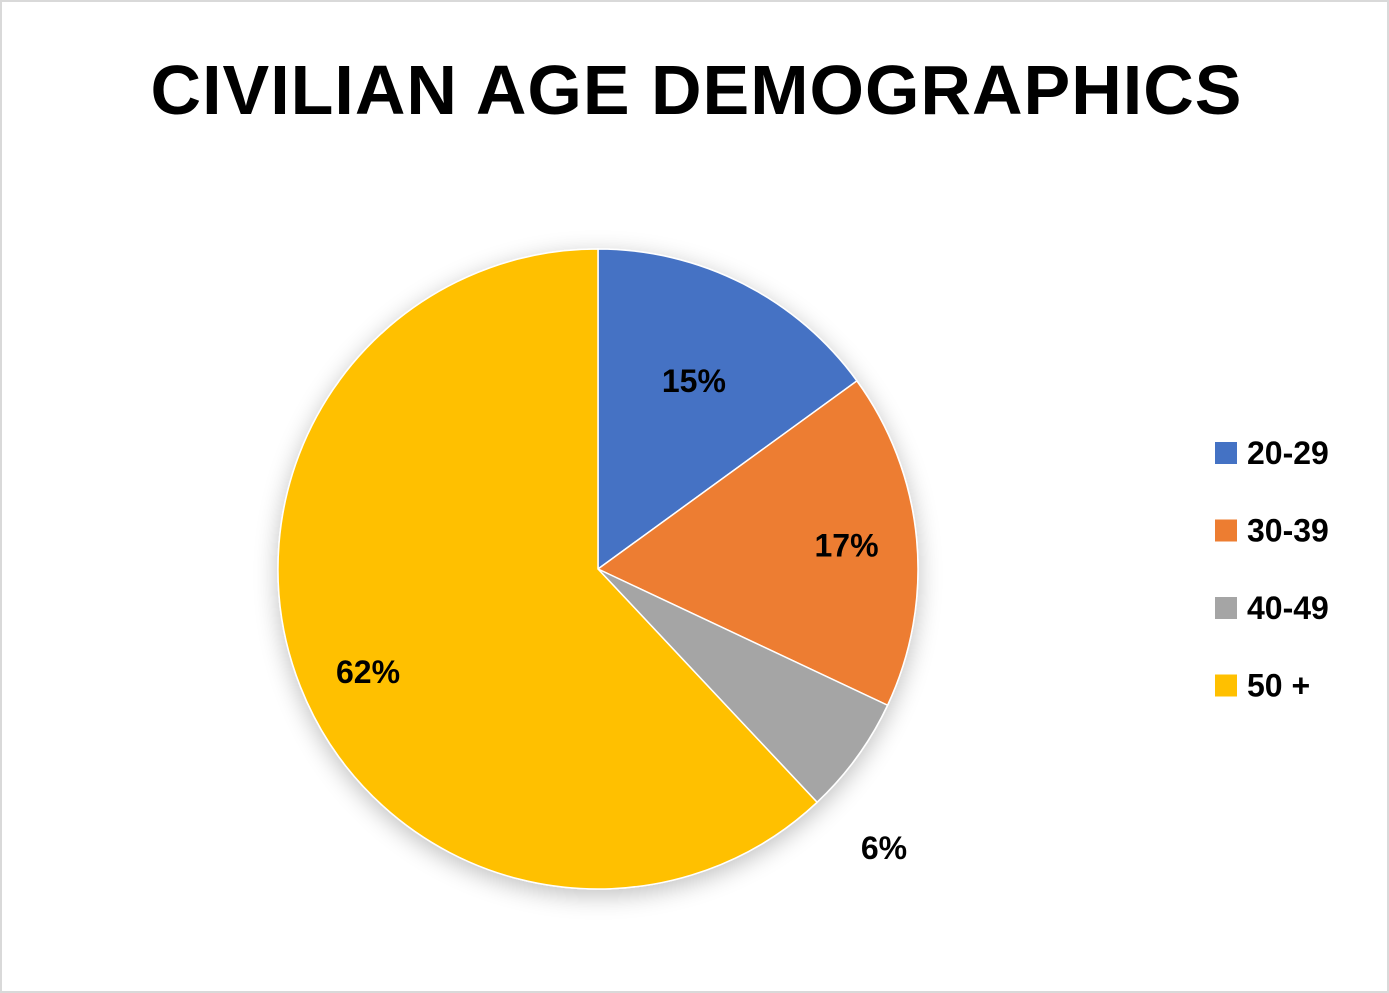  I want to click on data-label: 15%, so click(694, 381).